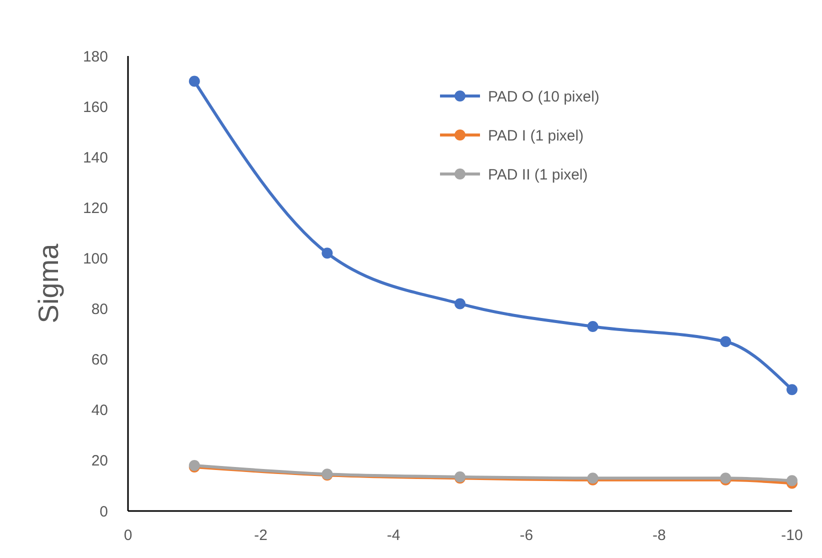 This screenshot has height=558, width=822. I want to click on x-tick-label: -2, so click(261, 535).